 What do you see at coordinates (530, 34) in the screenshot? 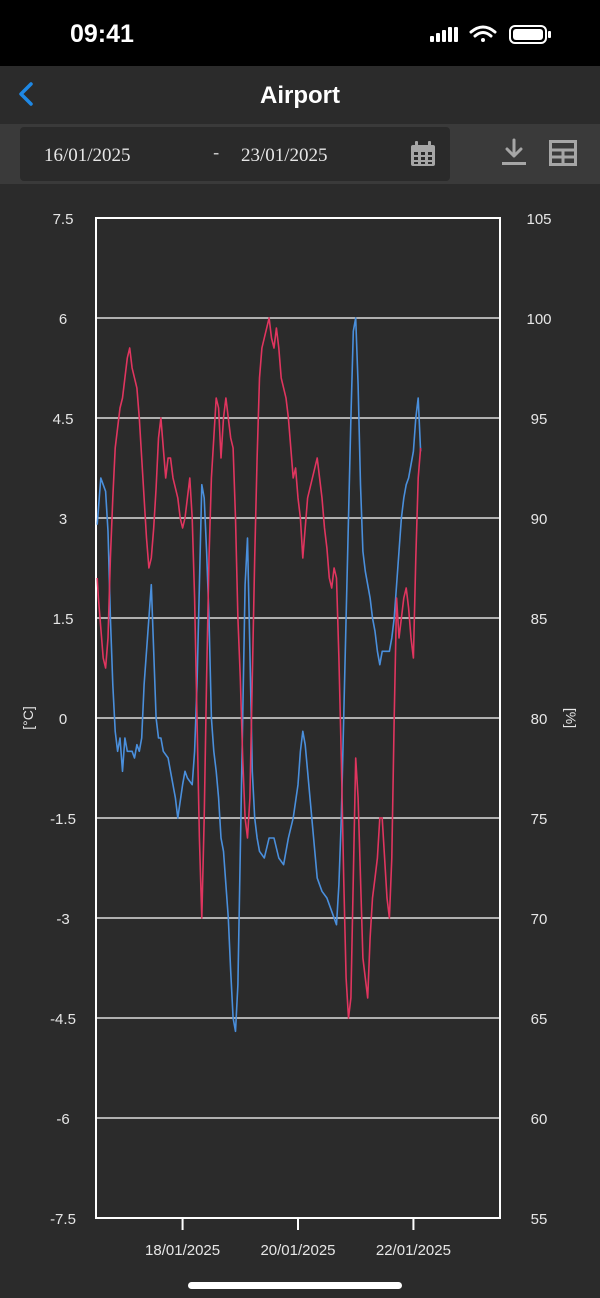
I see `battery-icon` at bounding box center [530, 34].